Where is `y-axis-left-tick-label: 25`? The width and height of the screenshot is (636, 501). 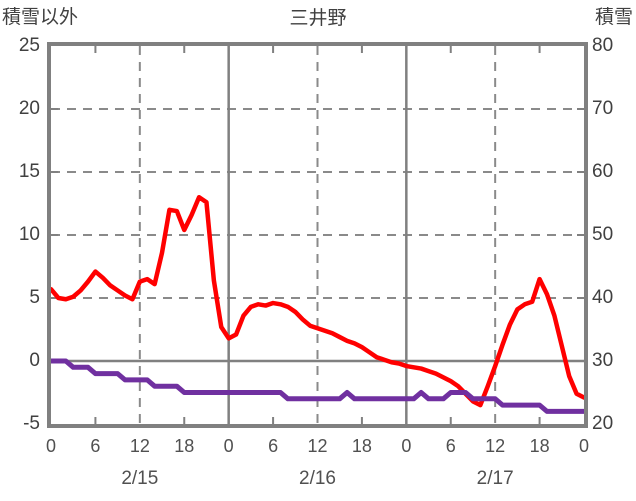 y-axis-left-tick-label: 25 is located at coordinates (29, 45).